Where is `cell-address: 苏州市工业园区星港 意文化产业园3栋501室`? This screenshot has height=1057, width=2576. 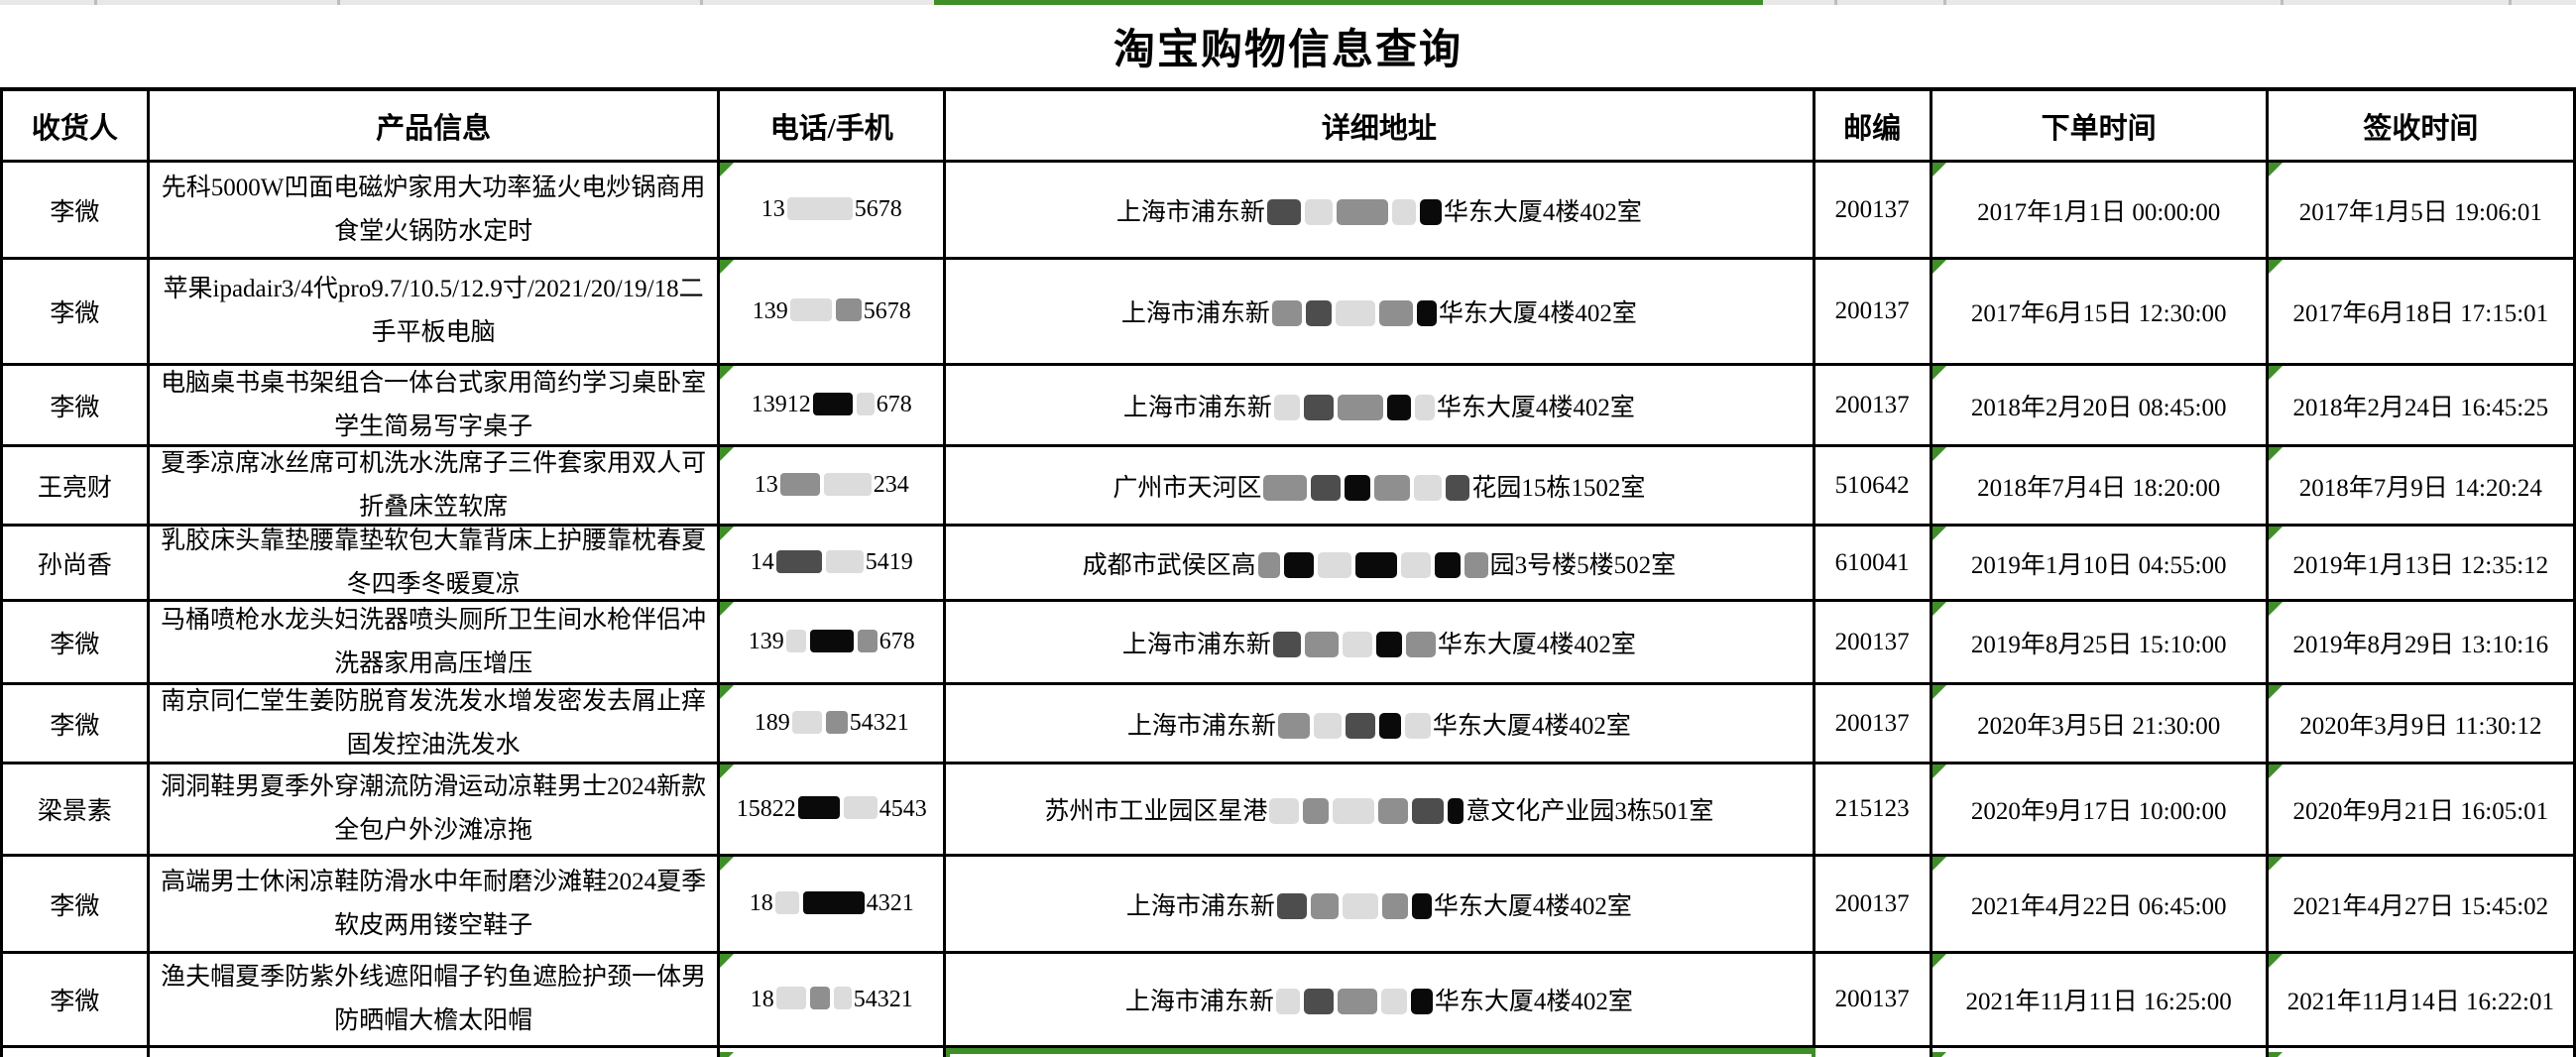 cell-address: 苏州市工业园区星港 意文化产业园3栋501室 is located at coordinates (1380, 809).